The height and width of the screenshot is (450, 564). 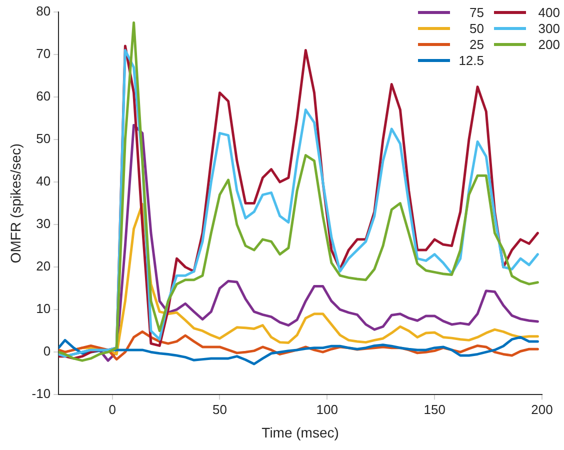 I want to click on x-tick-label: 100, so click(x=327, y=409).